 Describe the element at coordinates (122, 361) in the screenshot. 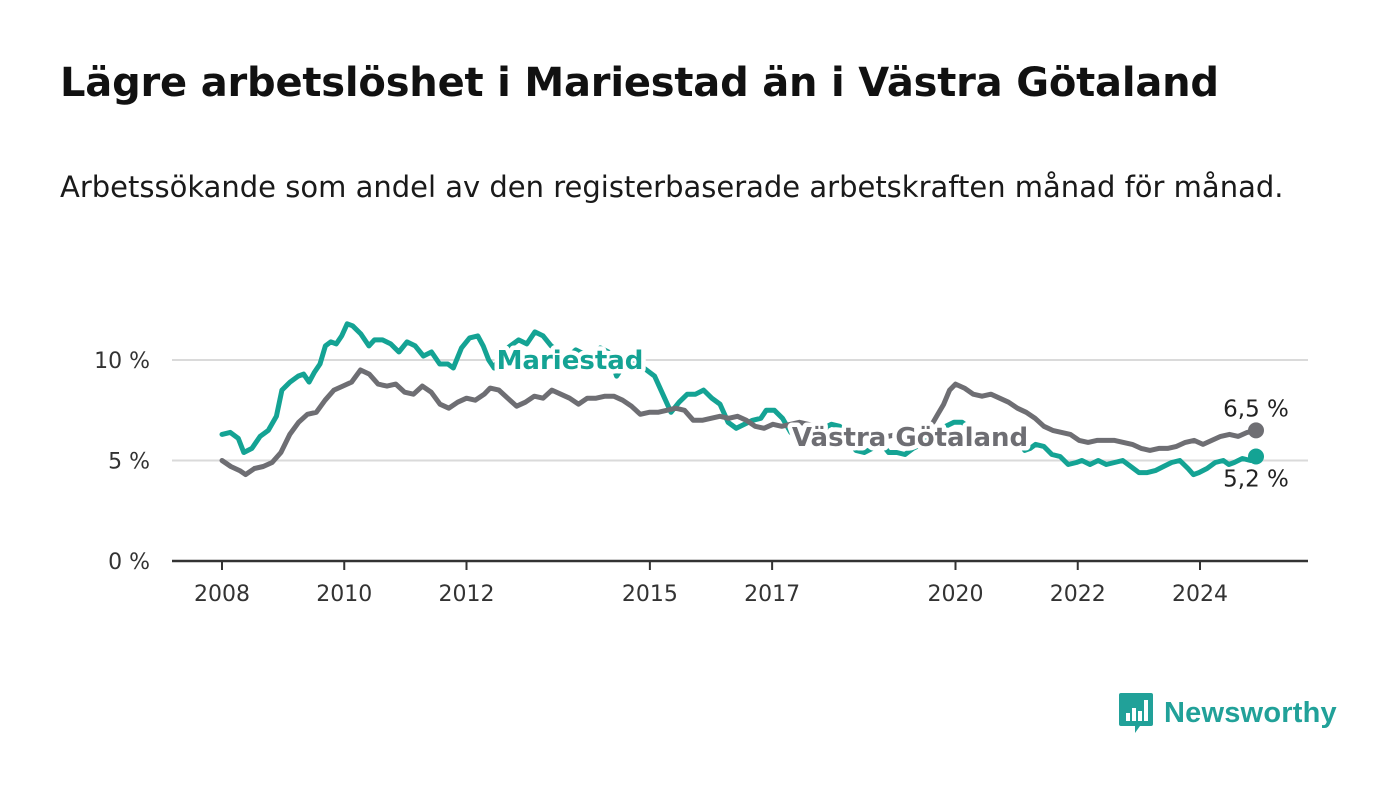

I see `y-tick-label: 10 %` at that location.